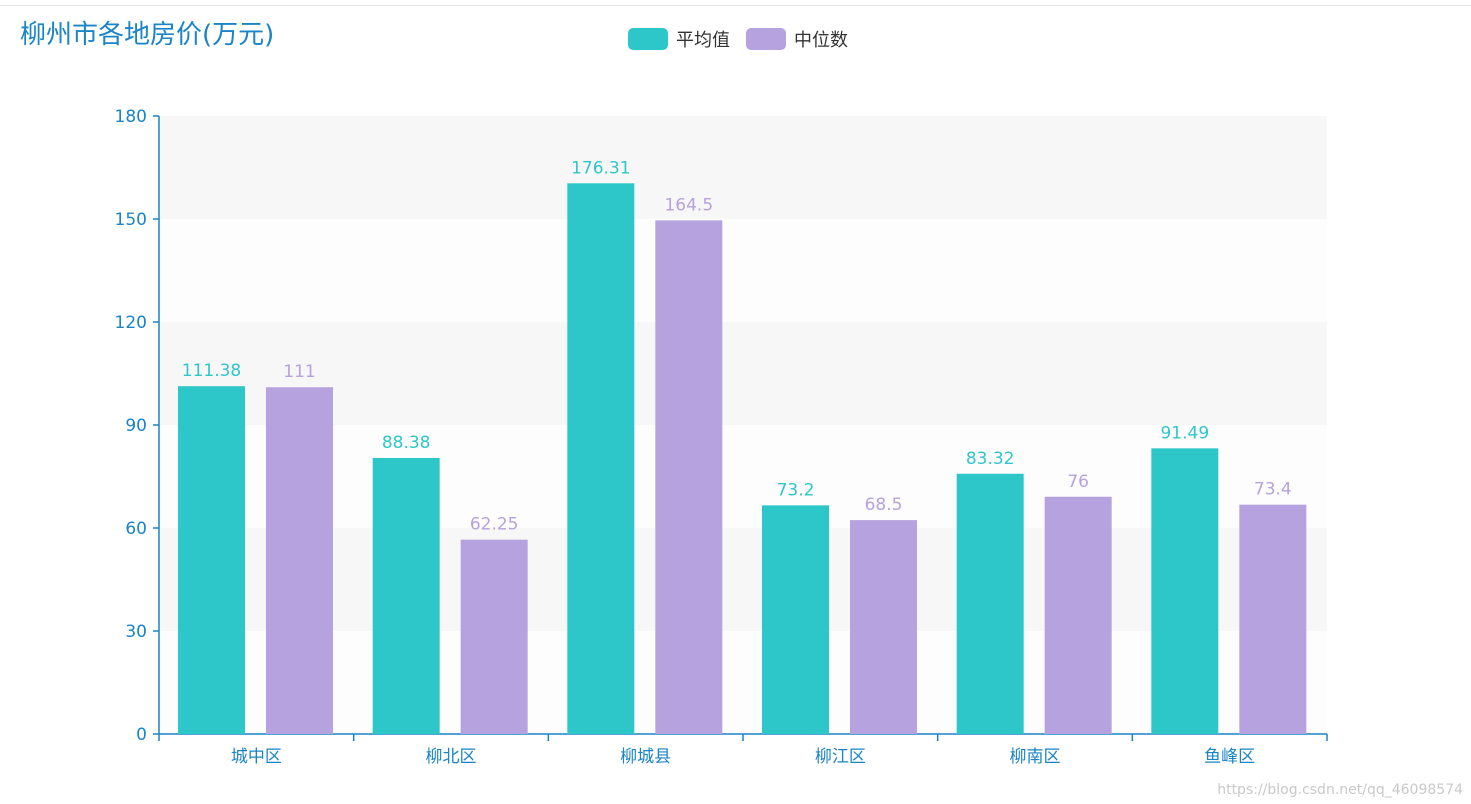 Image resolution: width=1471 pixels, height=804 pixels. I want to click on legend-label-mean: 平均值, so click(703, 40).